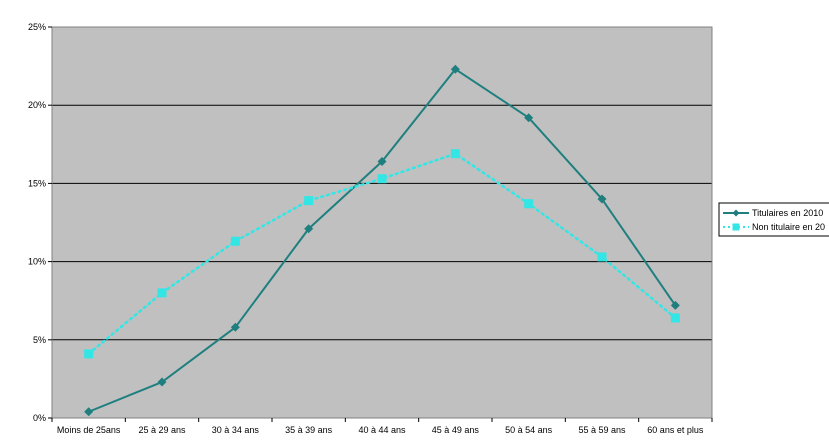 This screenshot has width=829, height=443. I want to click on x-tick-label: Moins de 25ans, so click(89, 430).